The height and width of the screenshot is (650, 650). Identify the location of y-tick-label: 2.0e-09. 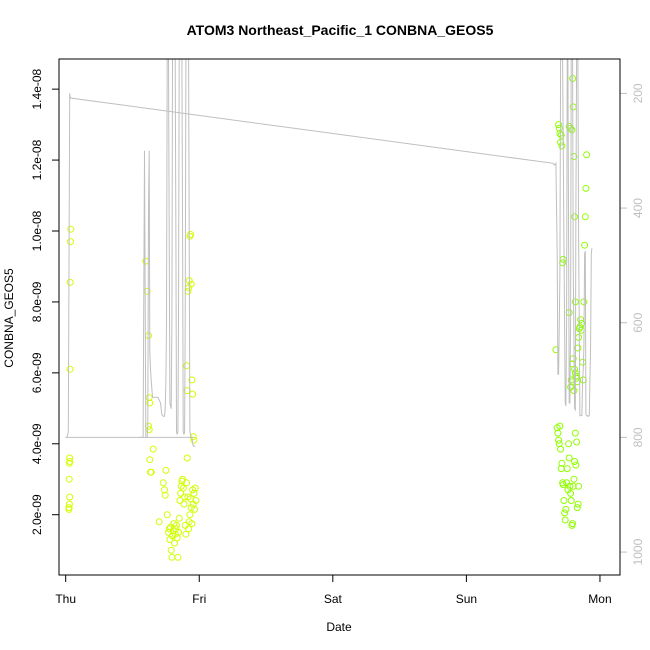
(37, 514).